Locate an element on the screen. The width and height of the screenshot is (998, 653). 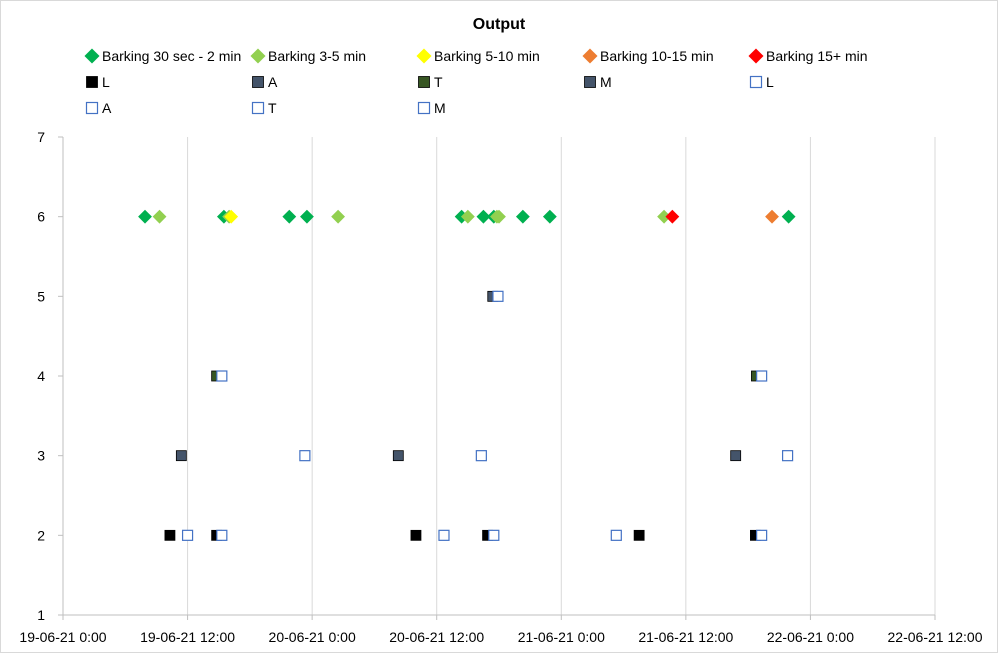
y-tick-label: 3 is located at coordinates (41, 456).